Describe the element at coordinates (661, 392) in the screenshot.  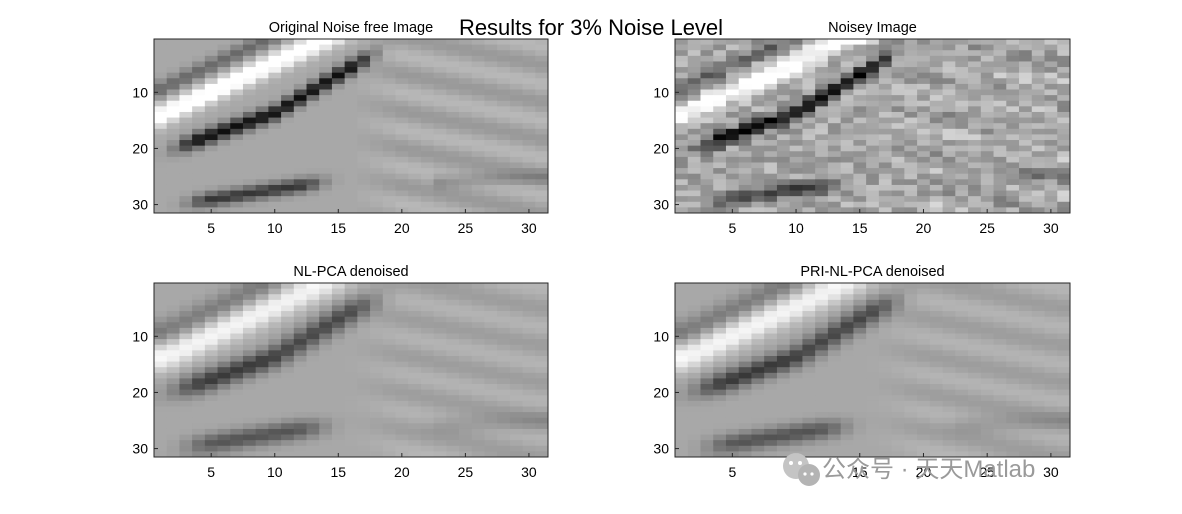
I see `y-tick-label: 20` at that location.